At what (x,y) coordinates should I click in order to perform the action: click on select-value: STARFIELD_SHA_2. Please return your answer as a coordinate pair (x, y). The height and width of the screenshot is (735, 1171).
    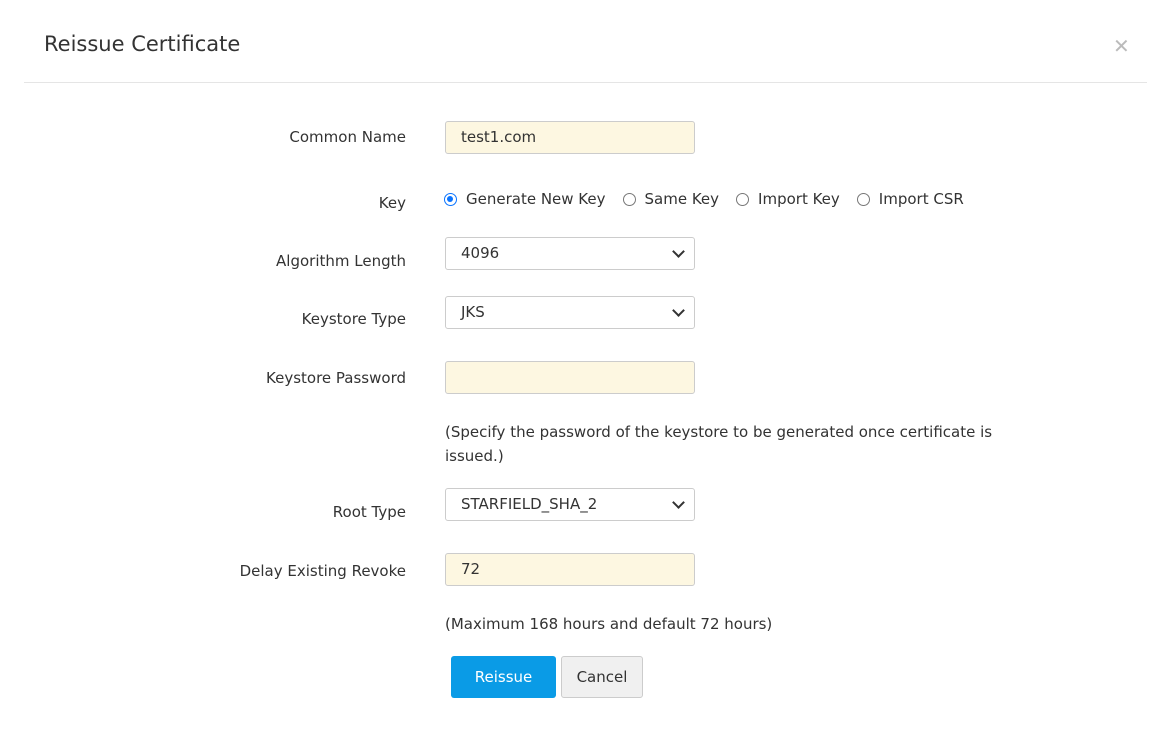
    Looking at the image, I should click on (529, 504).